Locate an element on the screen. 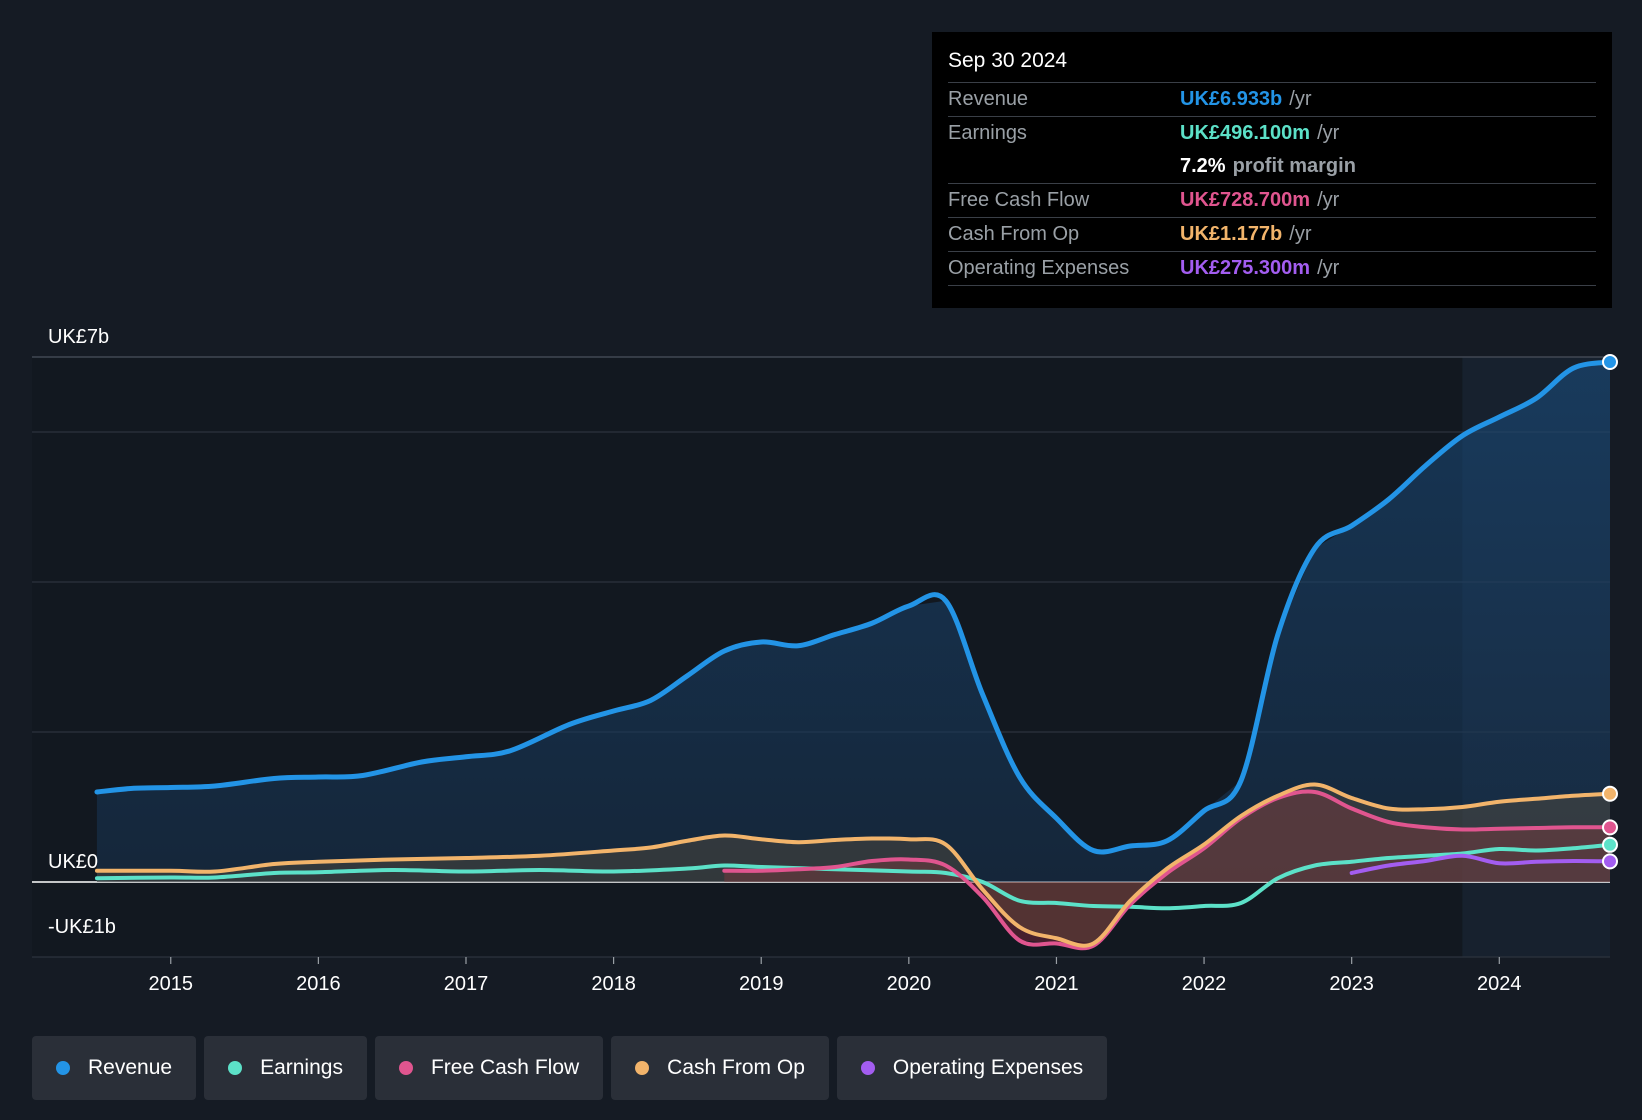 The image size is (1642, 1120). tooltip-label: Revenue is located at coordinates (988, 99).